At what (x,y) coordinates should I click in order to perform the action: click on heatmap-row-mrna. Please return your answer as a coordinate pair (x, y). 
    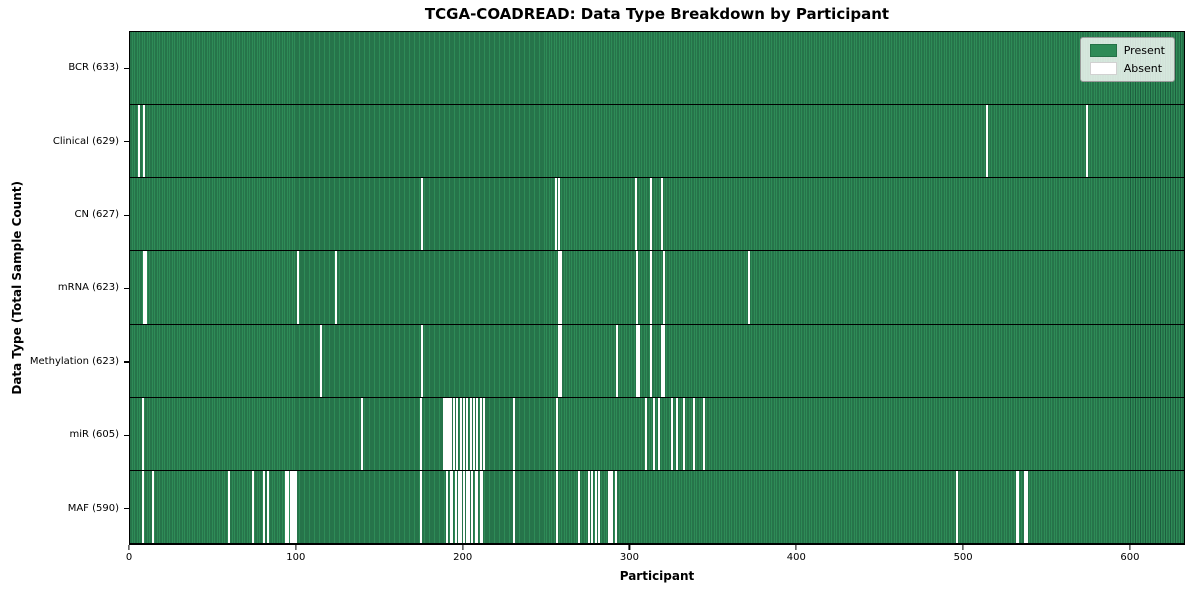
    Looking at the image, I should click on (657, 288).